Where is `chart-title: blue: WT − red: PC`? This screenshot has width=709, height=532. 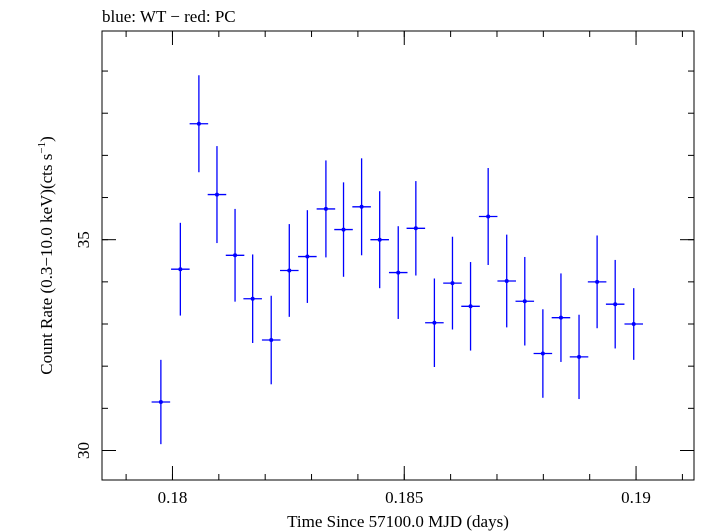 chart-title: blue: WT − red: PC is located at coordinates (169, 16).